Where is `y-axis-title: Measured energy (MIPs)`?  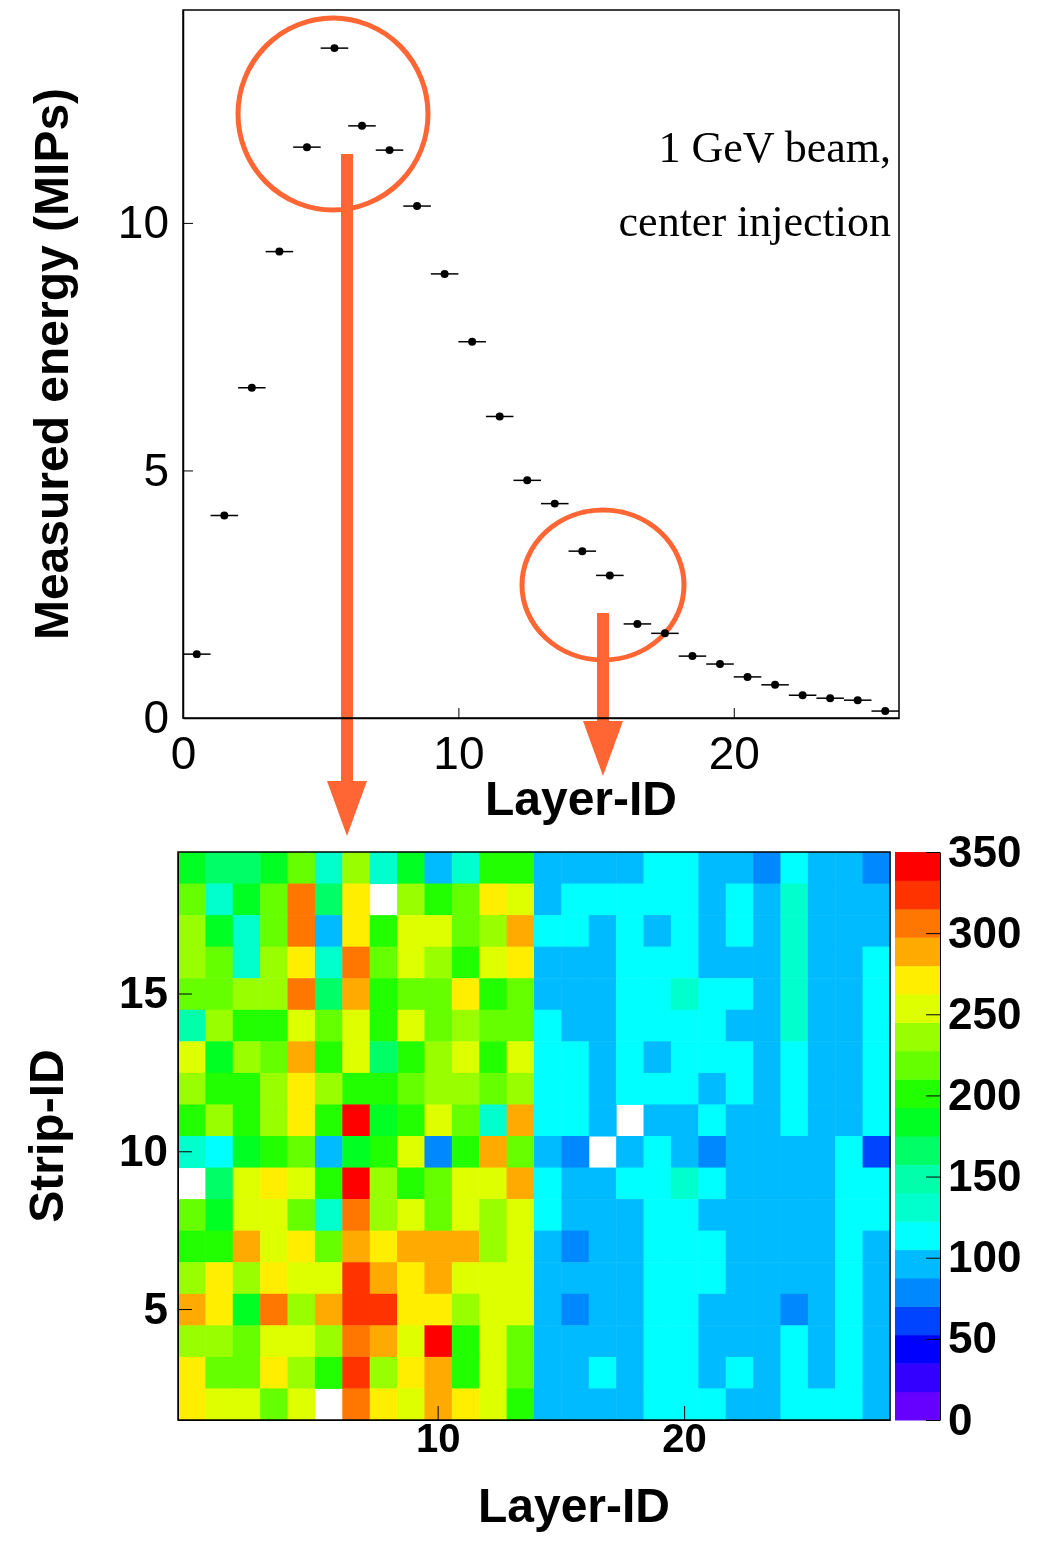
y-axis-title: Measured energy (MIPs) is located at coordinates (51, 364).